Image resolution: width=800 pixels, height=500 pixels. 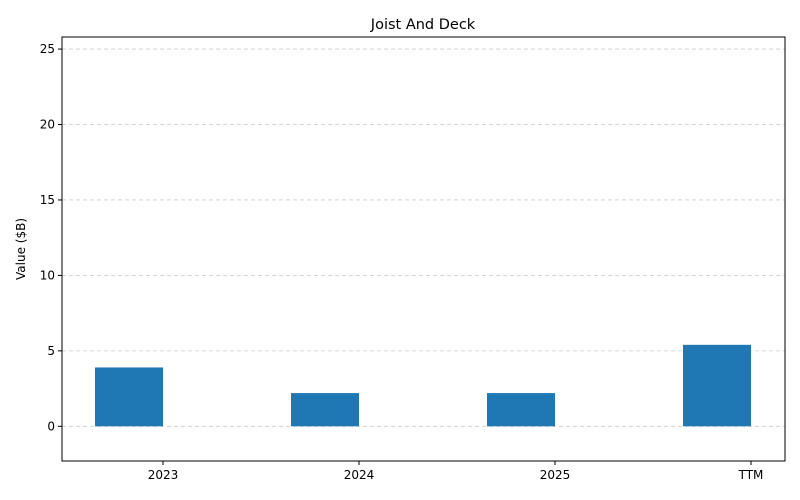 I want to click on y-tick-label: 25, so click(x=47, y=49).